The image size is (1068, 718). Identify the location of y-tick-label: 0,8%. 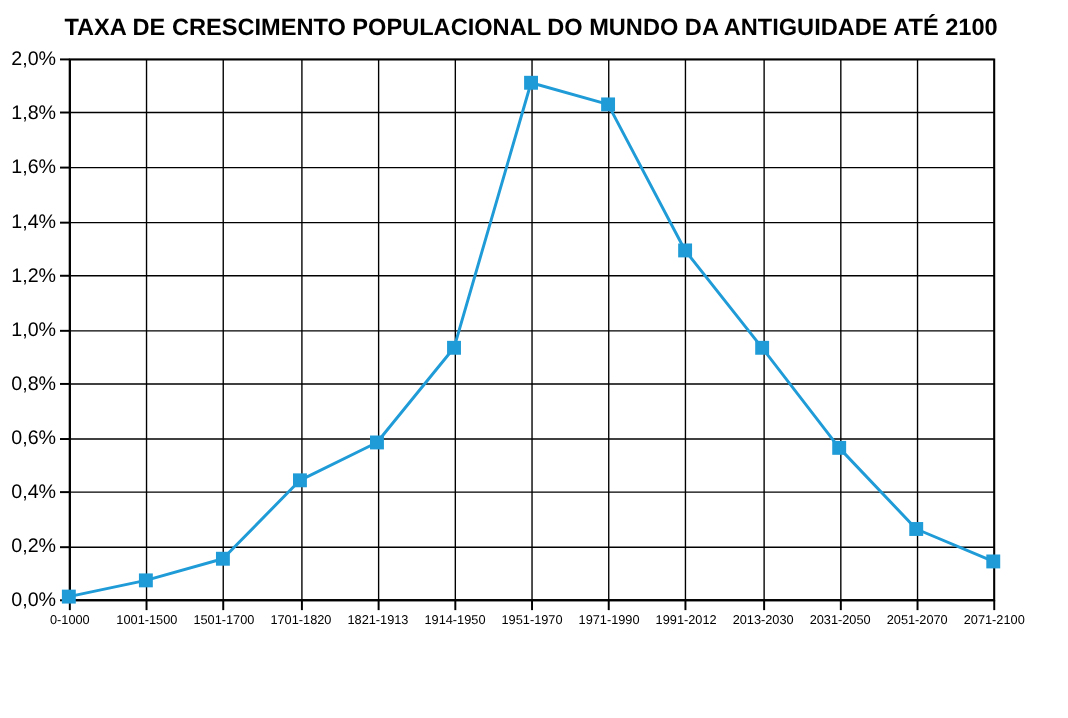
(34, 384).